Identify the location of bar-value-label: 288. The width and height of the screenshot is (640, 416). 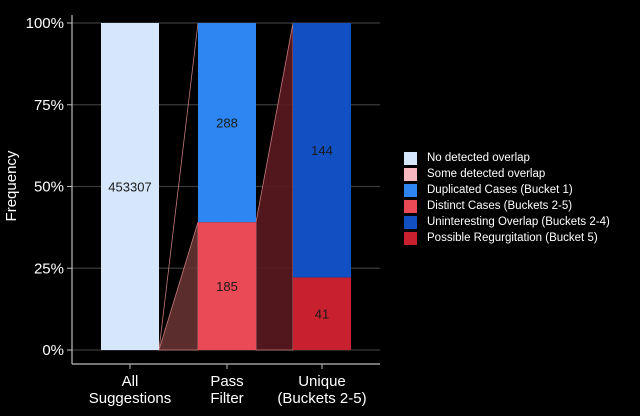
(227, 123).